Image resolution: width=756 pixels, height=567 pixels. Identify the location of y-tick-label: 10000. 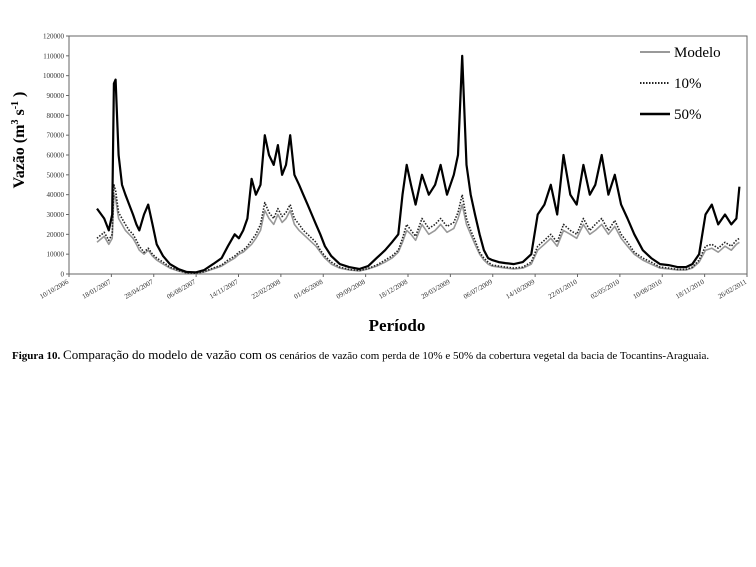
(56, 255).